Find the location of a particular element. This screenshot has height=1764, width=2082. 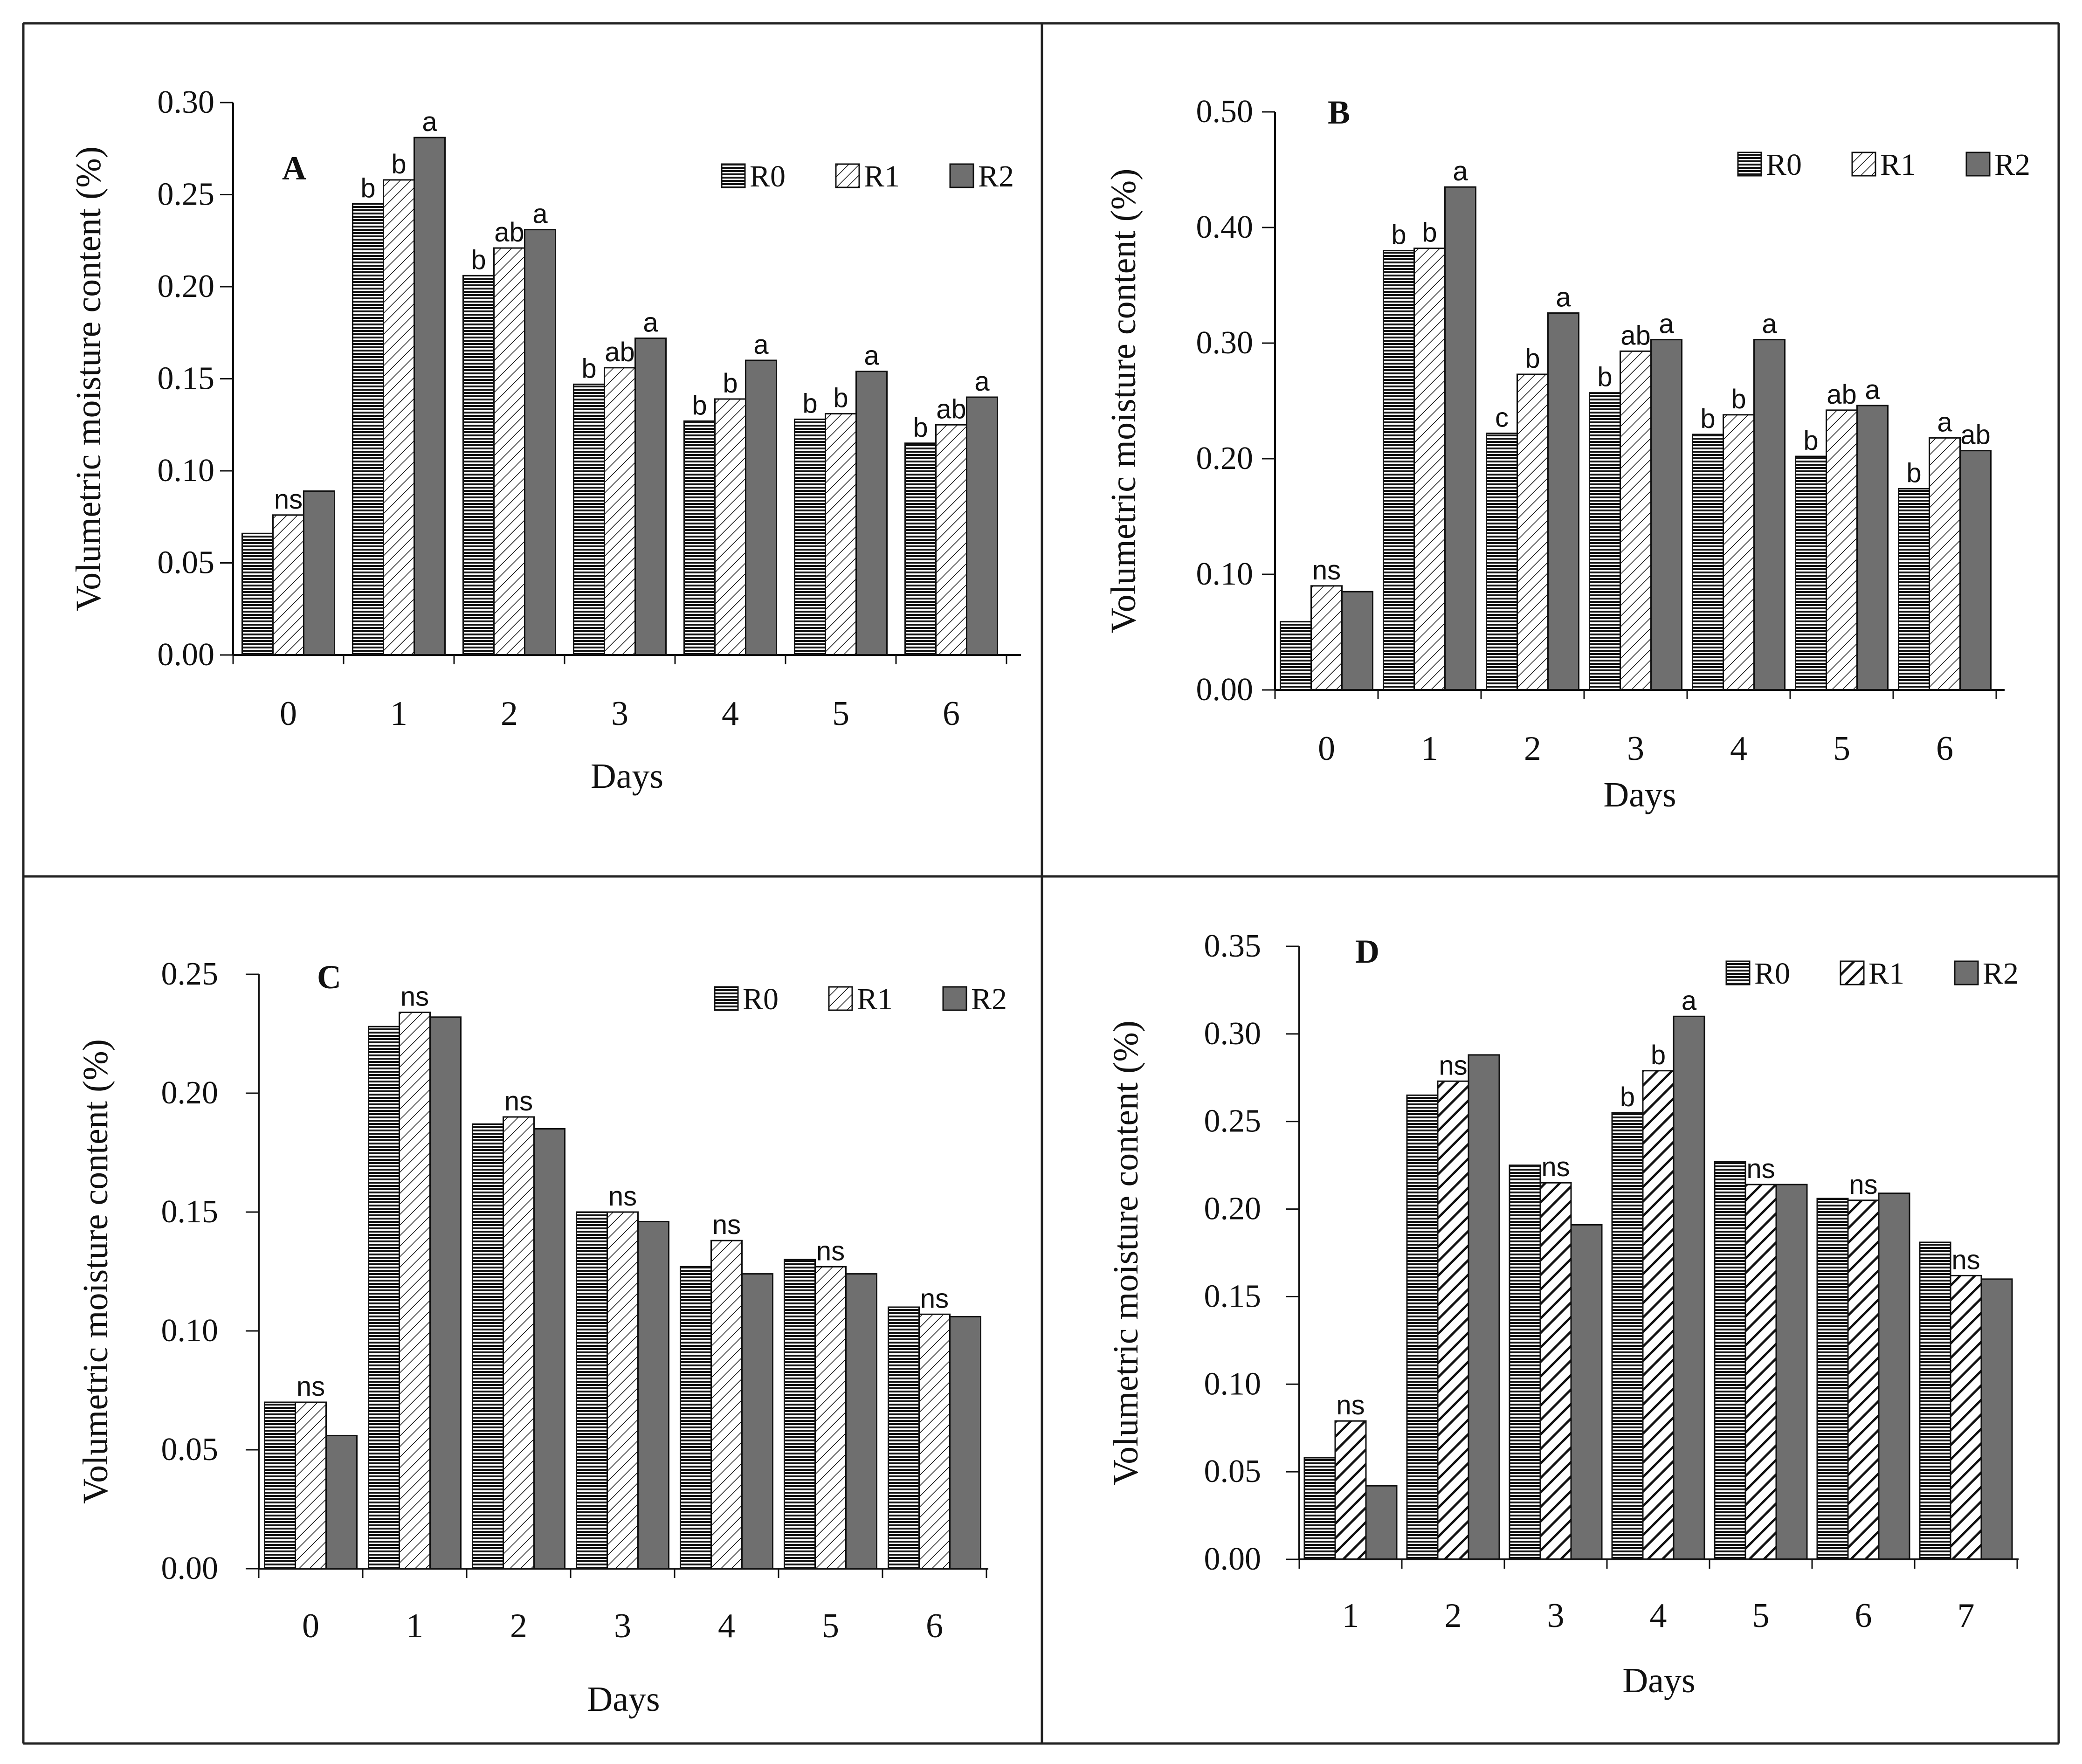

x-tick-label: 0 is located at coordinates (288, 714).